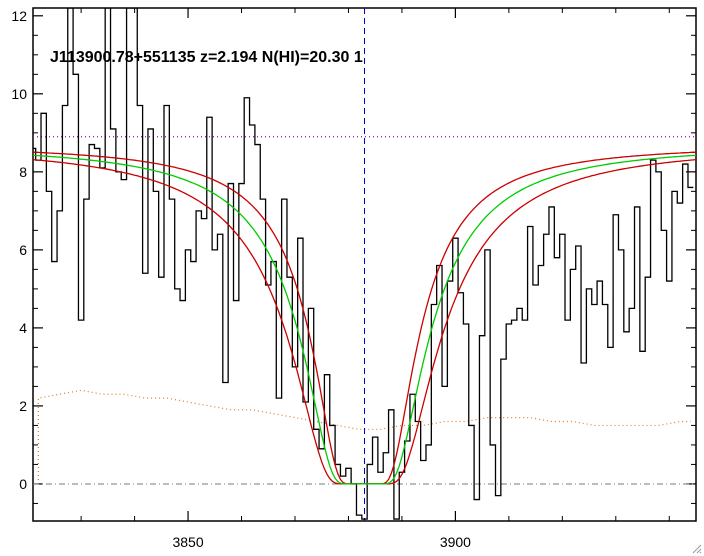 The height and width of the screenshot is (556, 704). What do you see at coordinates (23, 484) in the screenshot?
I see `y-tick-label: 0` at bounding box center [23, 484].